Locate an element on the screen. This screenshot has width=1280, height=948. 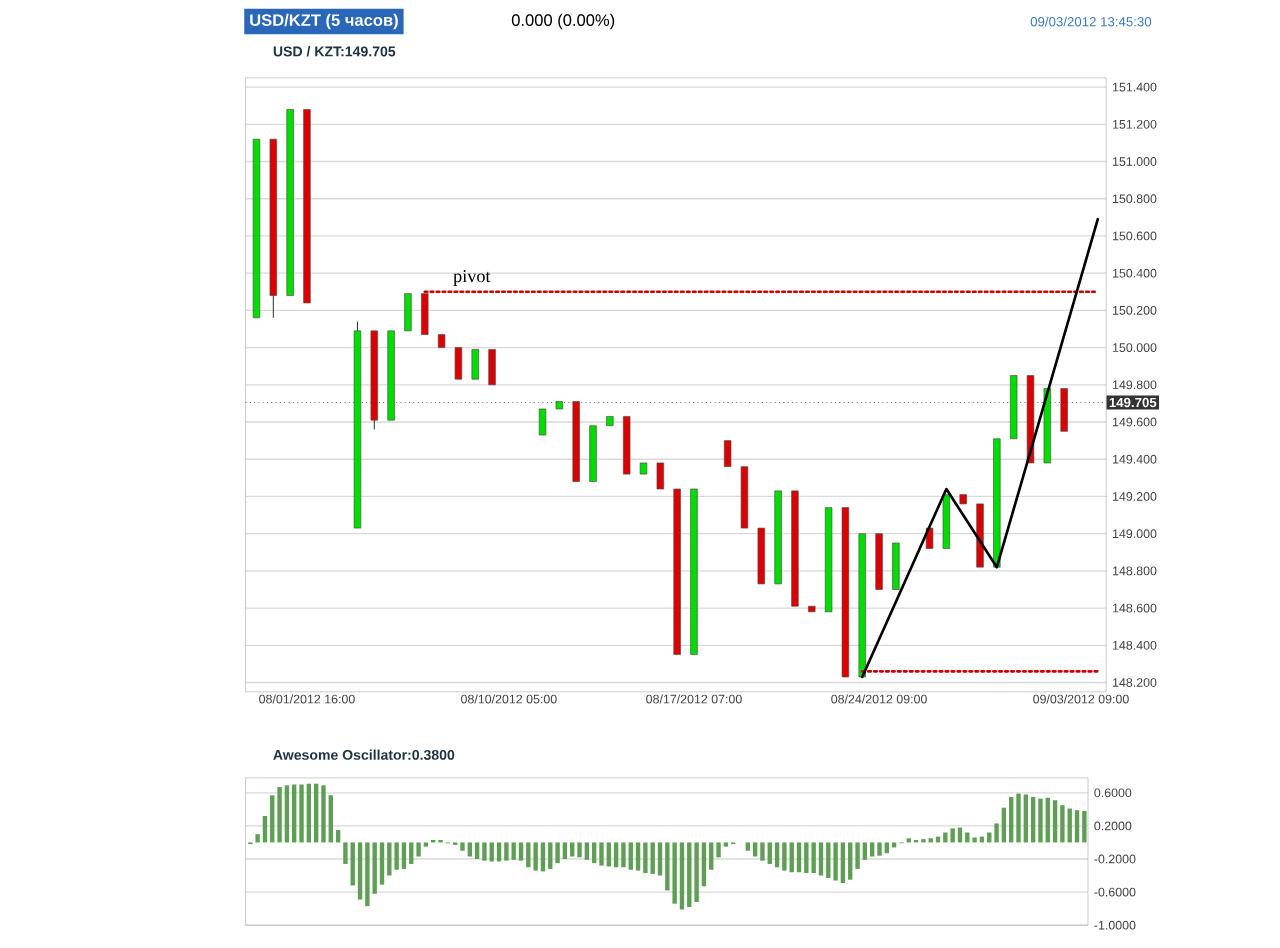
annotation: pivot is located at coordinates (472, 277).